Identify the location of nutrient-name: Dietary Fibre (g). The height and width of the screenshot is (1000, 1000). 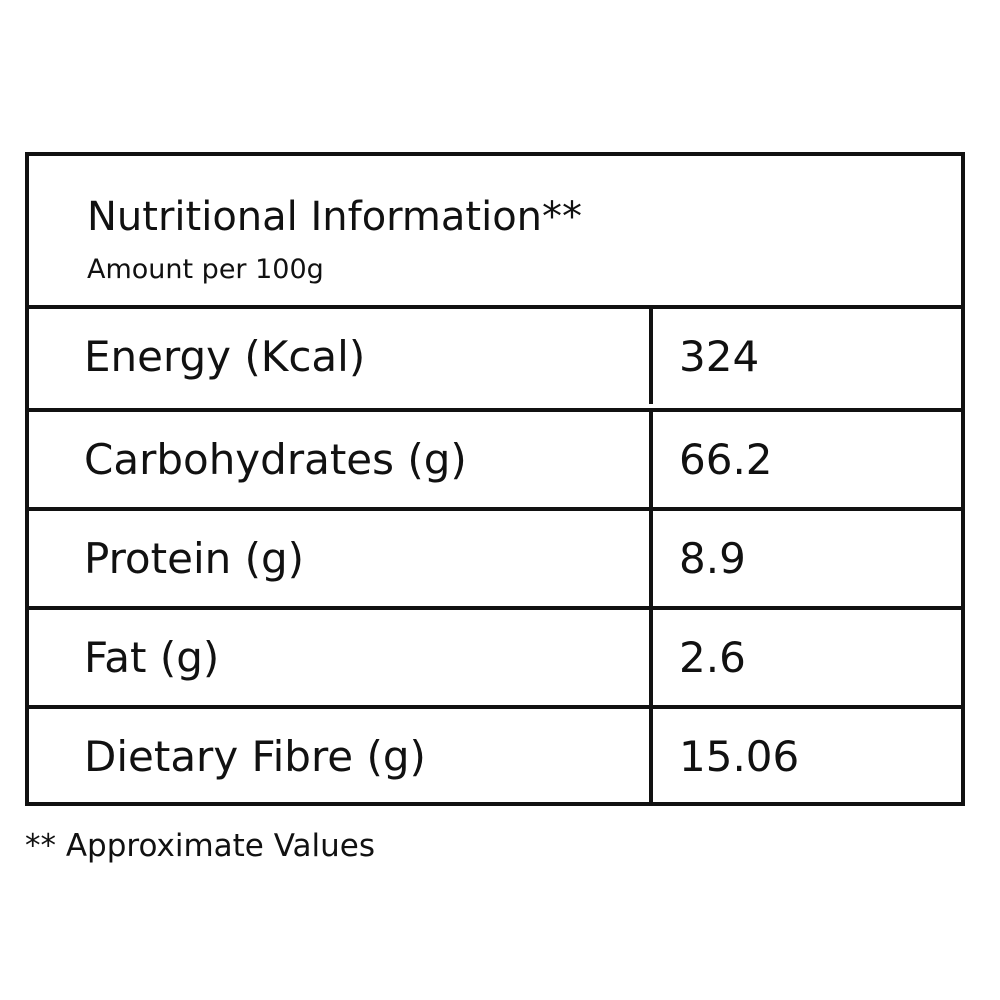
(255, 756).